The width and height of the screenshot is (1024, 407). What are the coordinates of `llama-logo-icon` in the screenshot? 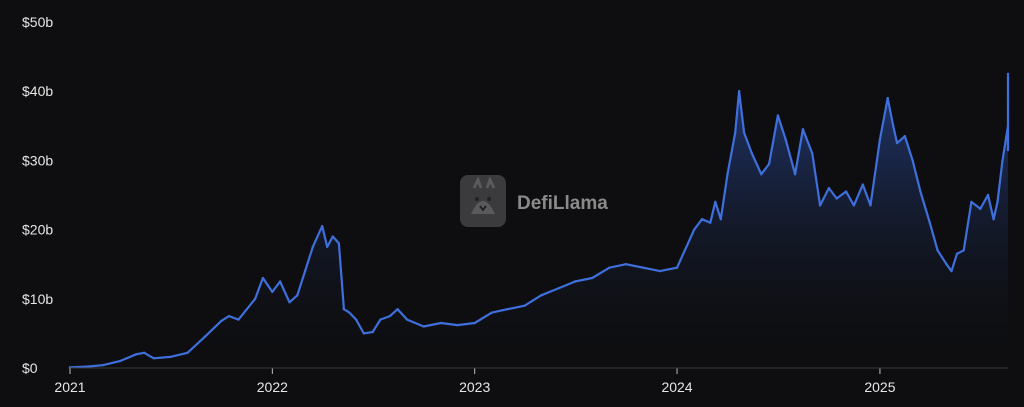 It's located at (483, 201).